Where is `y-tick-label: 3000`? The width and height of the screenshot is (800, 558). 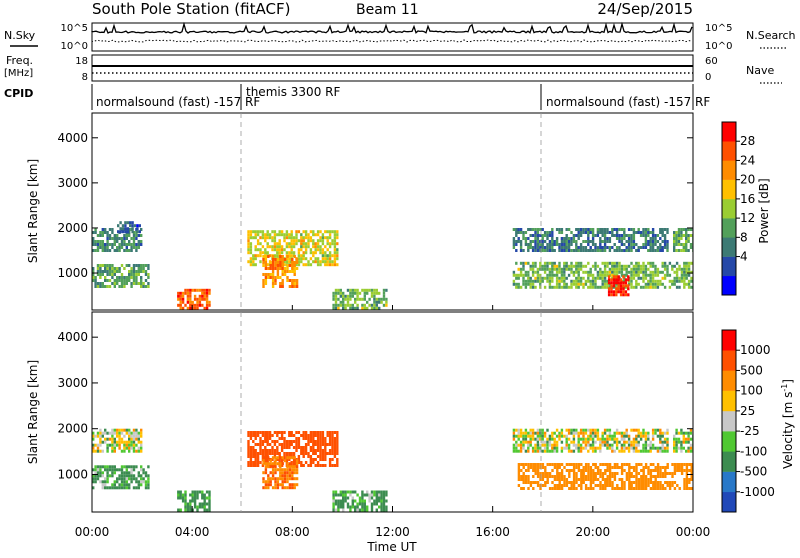
y-tick-label: 3000 is located at coordinates (72, 383).